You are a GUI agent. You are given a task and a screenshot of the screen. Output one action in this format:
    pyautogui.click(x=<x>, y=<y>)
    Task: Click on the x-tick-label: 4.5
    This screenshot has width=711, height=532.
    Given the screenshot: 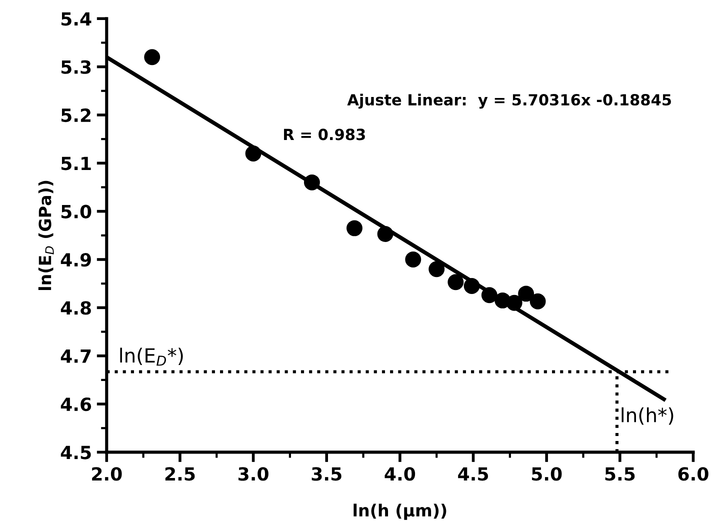 What is the action you would take?
    pyautogui.click(x=473, y=474)
    